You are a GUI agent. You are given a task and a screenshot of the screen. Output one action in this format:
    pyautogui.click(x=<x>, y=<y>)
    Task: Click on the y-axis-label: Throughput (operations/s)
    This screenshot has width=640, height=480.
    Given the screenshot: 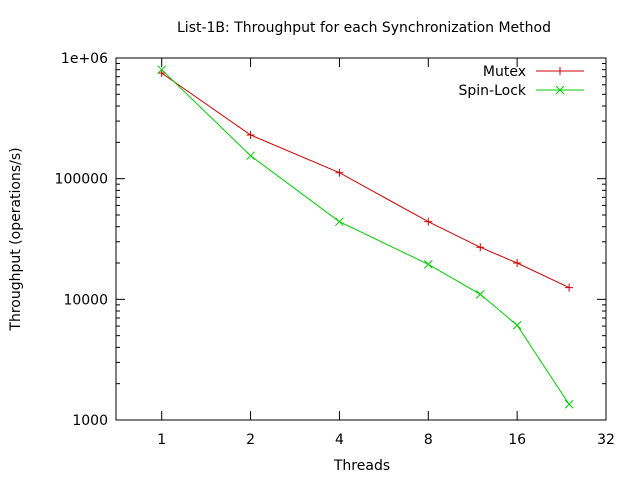 What is the action you would take?
    pyautogui.click(x=16, y=239)
    